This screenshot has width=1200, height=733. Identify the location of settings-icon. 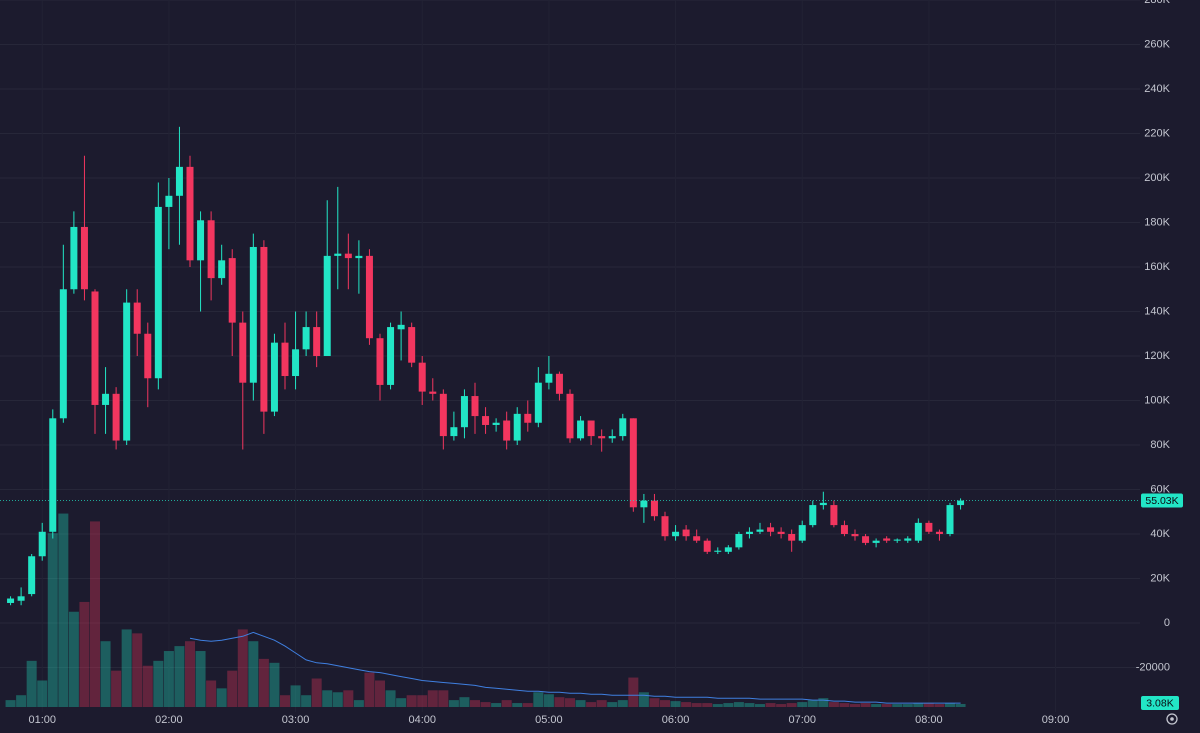
(1172, 719).